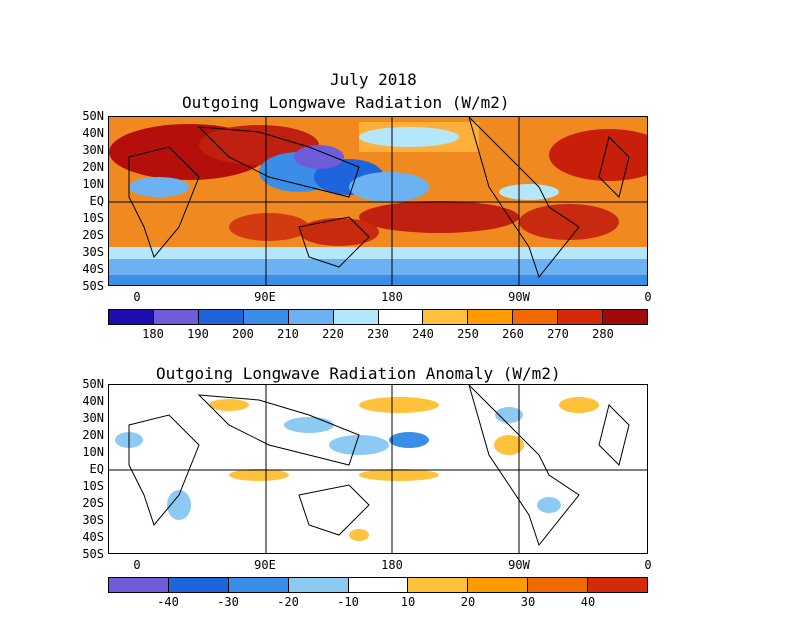  What do you see at coordinates (93, 184) in the screenshot?
I see `olr-lat-label: 10N` at bounding box center [93, 184].